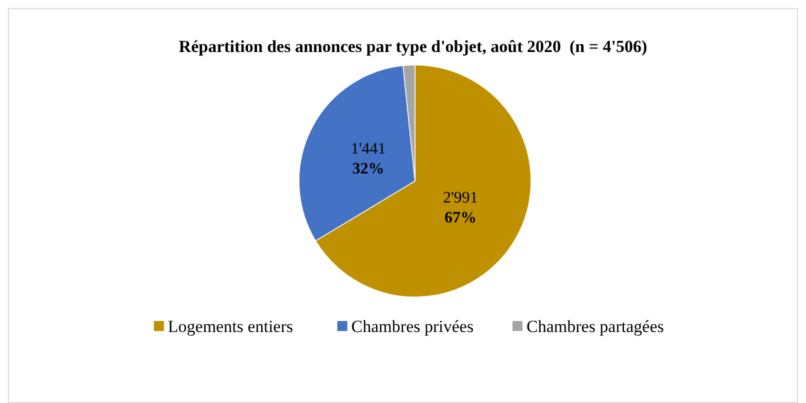 The height and width of the screenshot is (403, 806). What do you see at coordinates (412, 326) in the screenshot?
I see `legend-label: Chambres privées` at bounding box center [412, 326].